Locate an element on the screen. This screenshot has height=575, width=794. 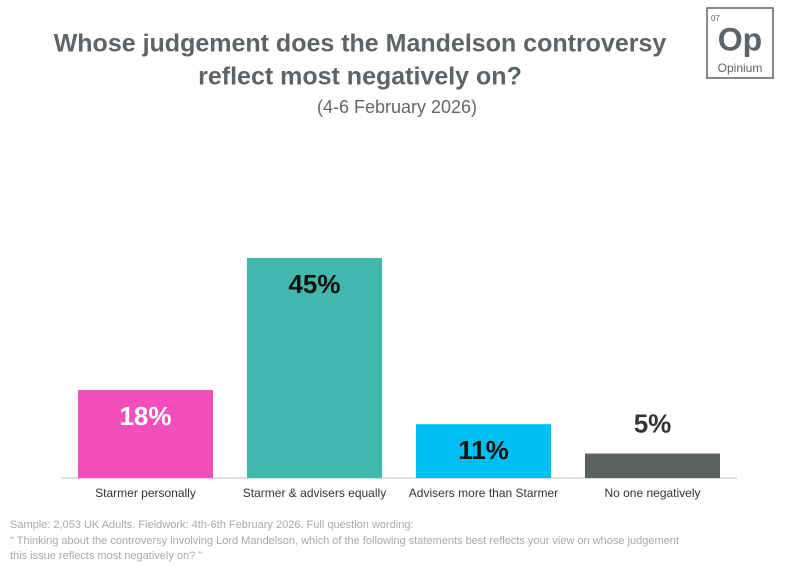
x-tick-label: Advisers more than Starmer is located at coordinates (483, 493).